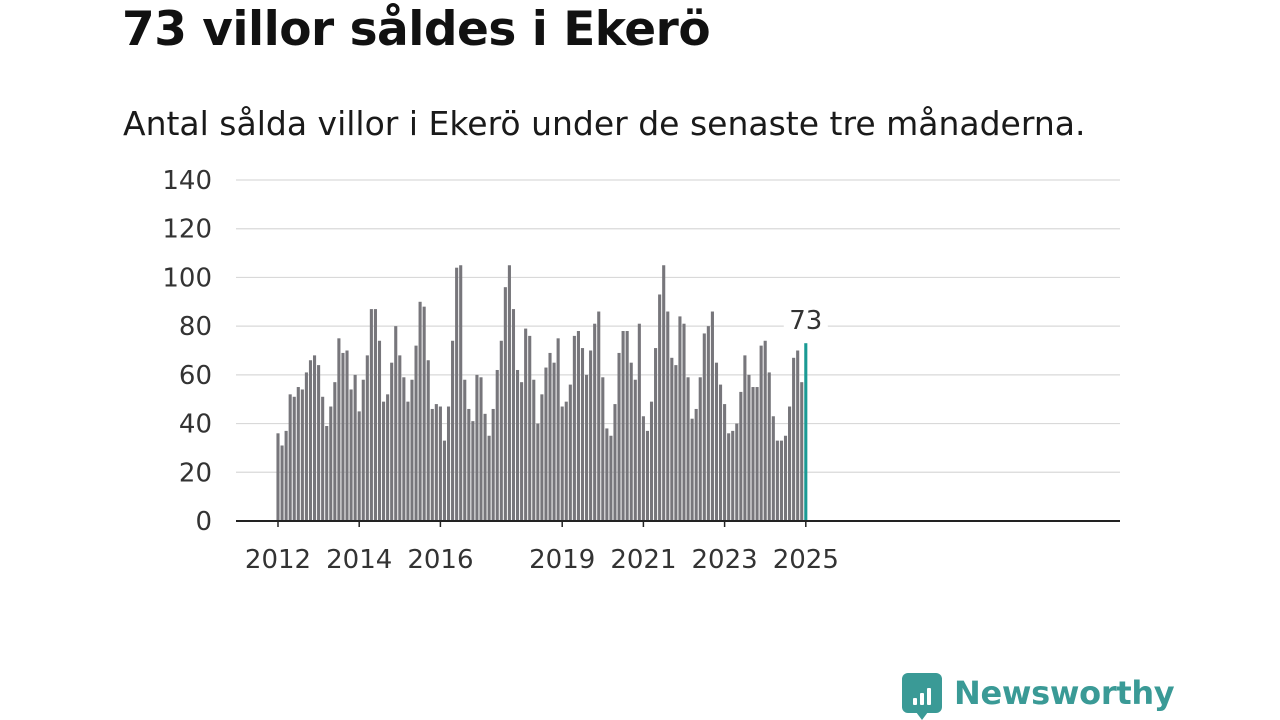 The height and width of the screenshot is (720, 1280). I want to click on x-tick-label: 2023, so click(725, 560).